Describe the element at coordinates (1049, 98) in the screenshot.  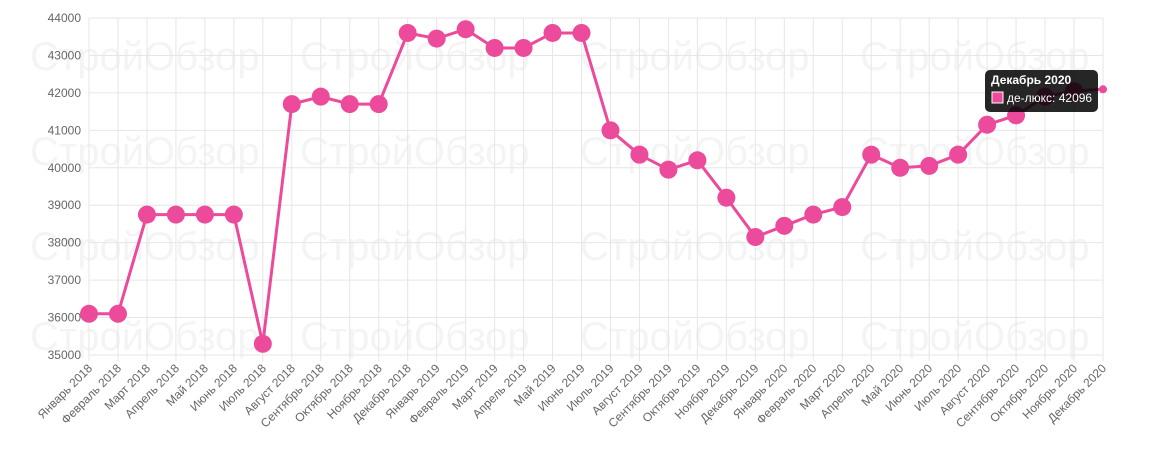
I see `tooltip-text: де-люкс: 42096` at that location.